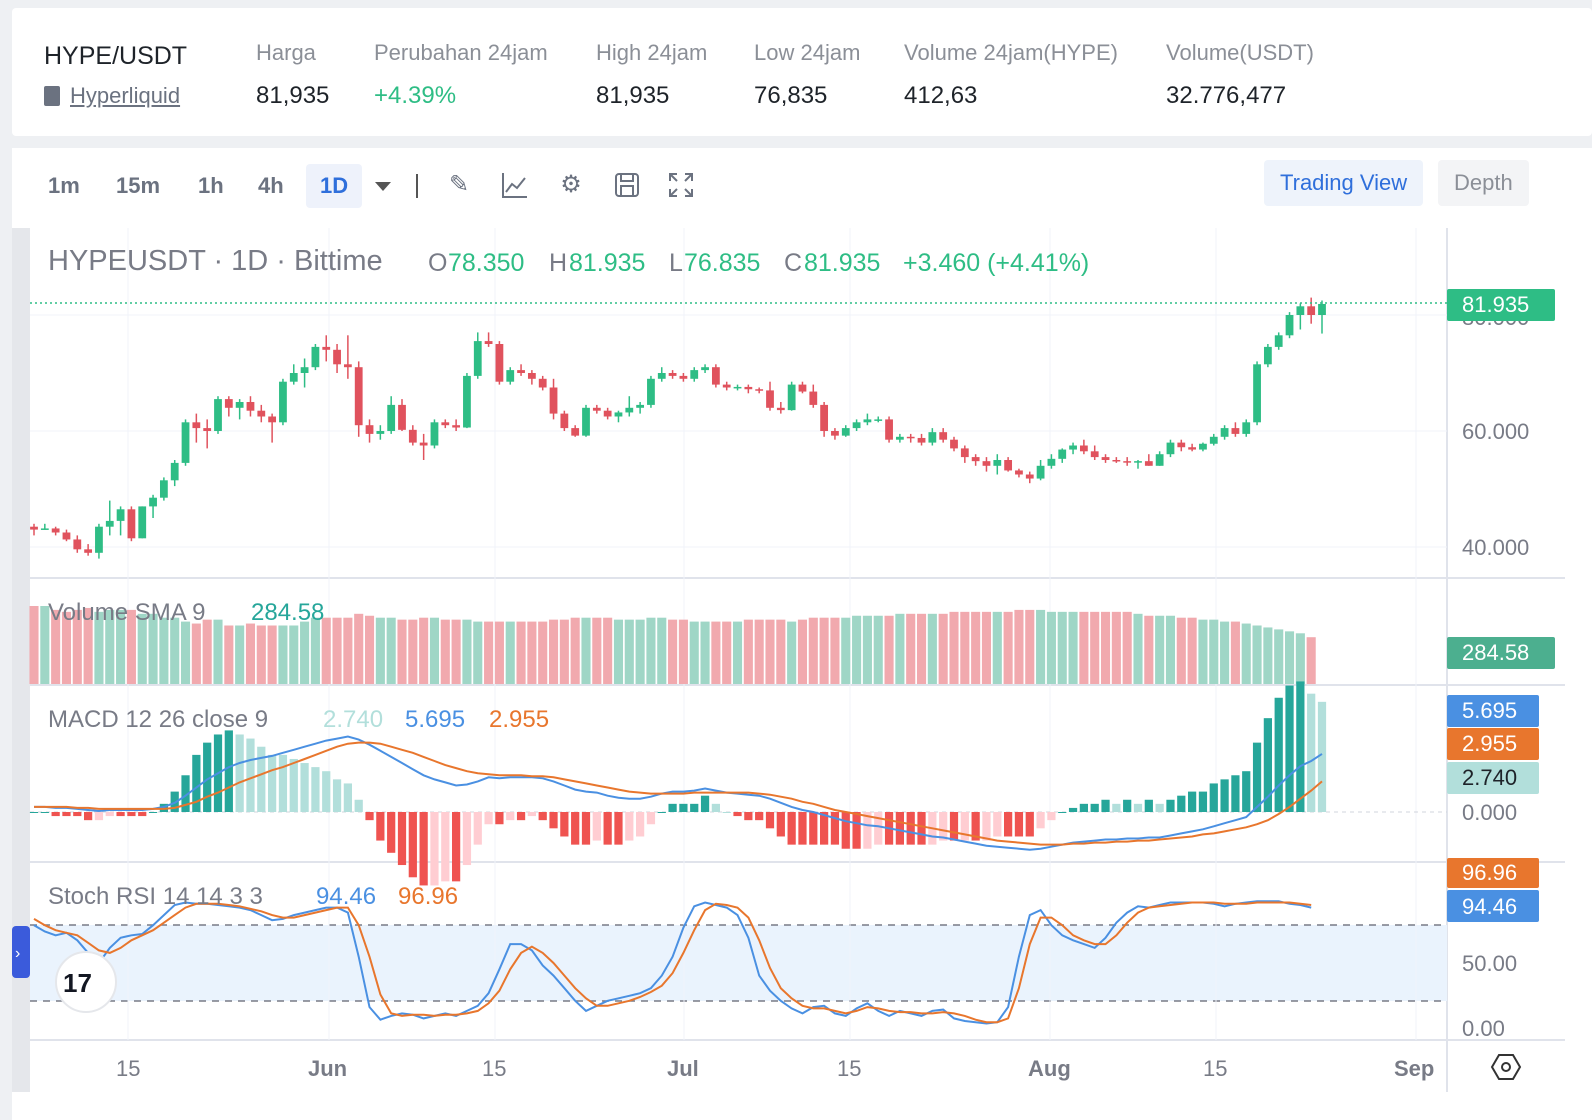  Describe the element at coordinates (1483, 183) in the screenshot. I see `depth-button: Depth` at that location.